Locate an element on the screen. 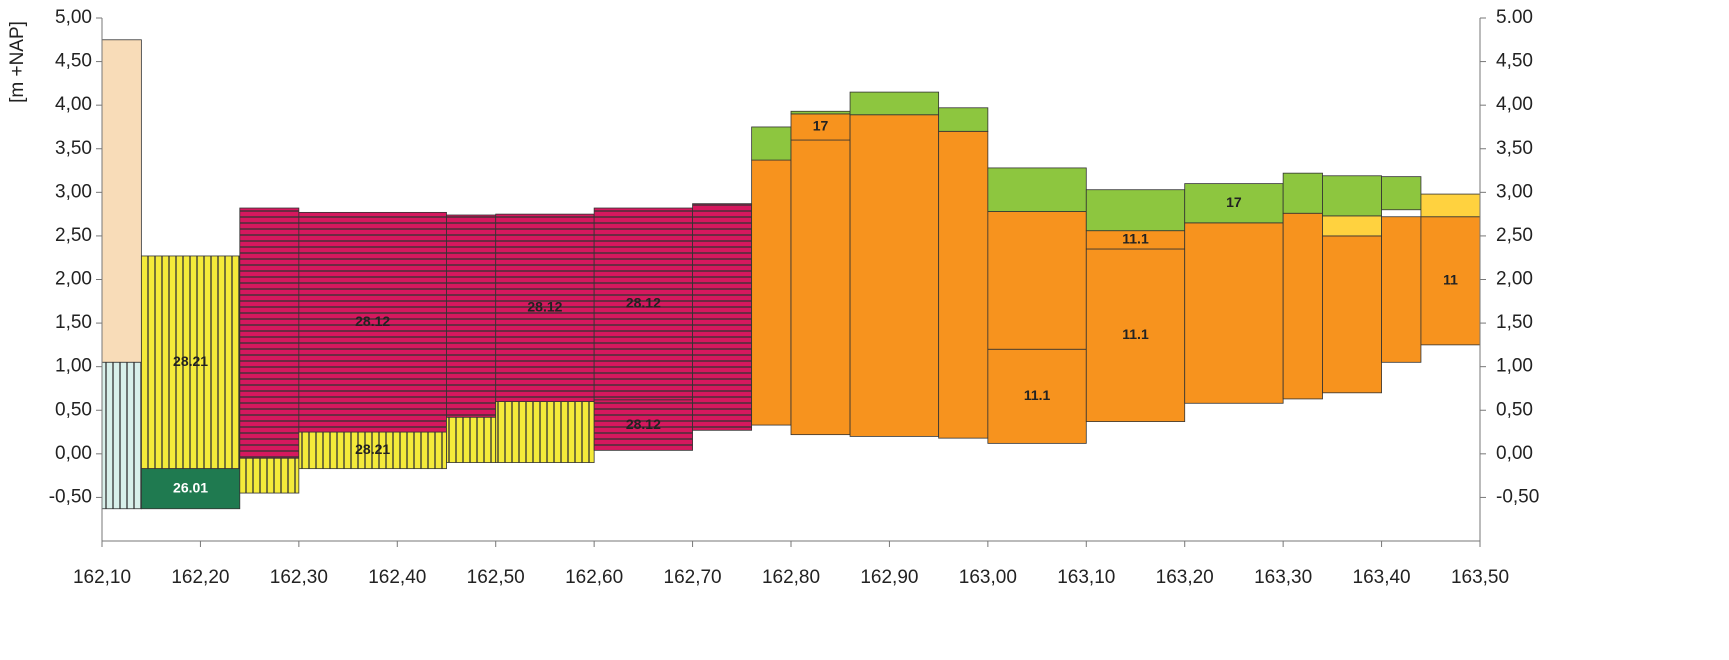  x-tick-label: 163,10 is located at coordinates (1086, 577).